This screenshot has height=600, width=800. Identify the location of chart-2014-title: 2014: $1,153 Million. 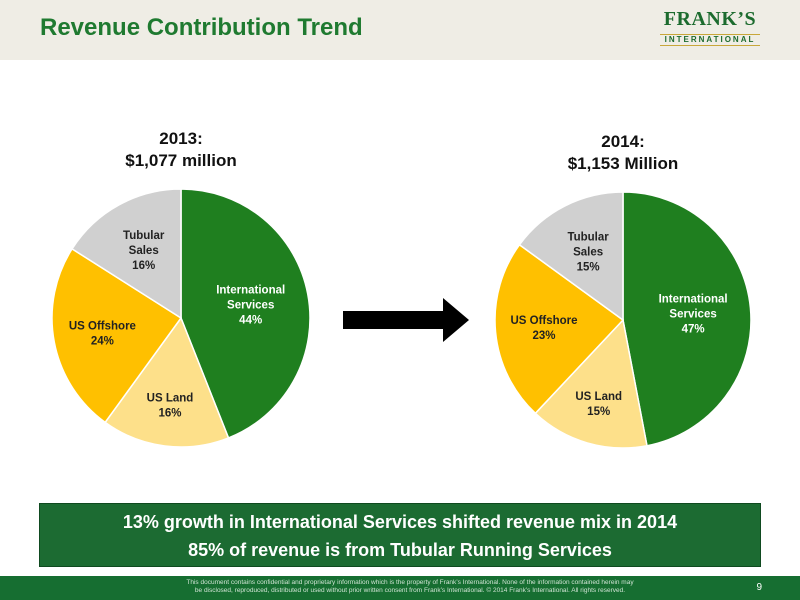
(623, 153).